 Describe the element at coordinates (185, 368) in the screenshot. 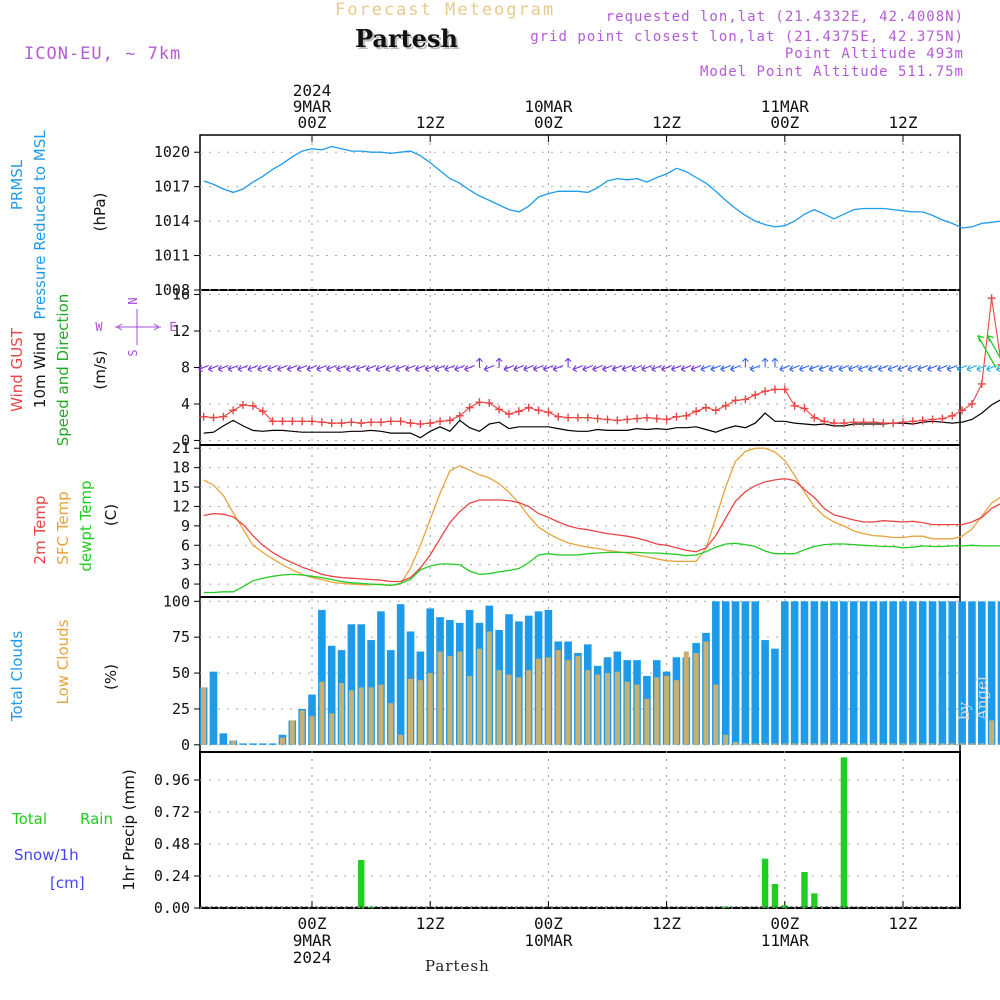

I see `y-tick-label: 8` at that location.